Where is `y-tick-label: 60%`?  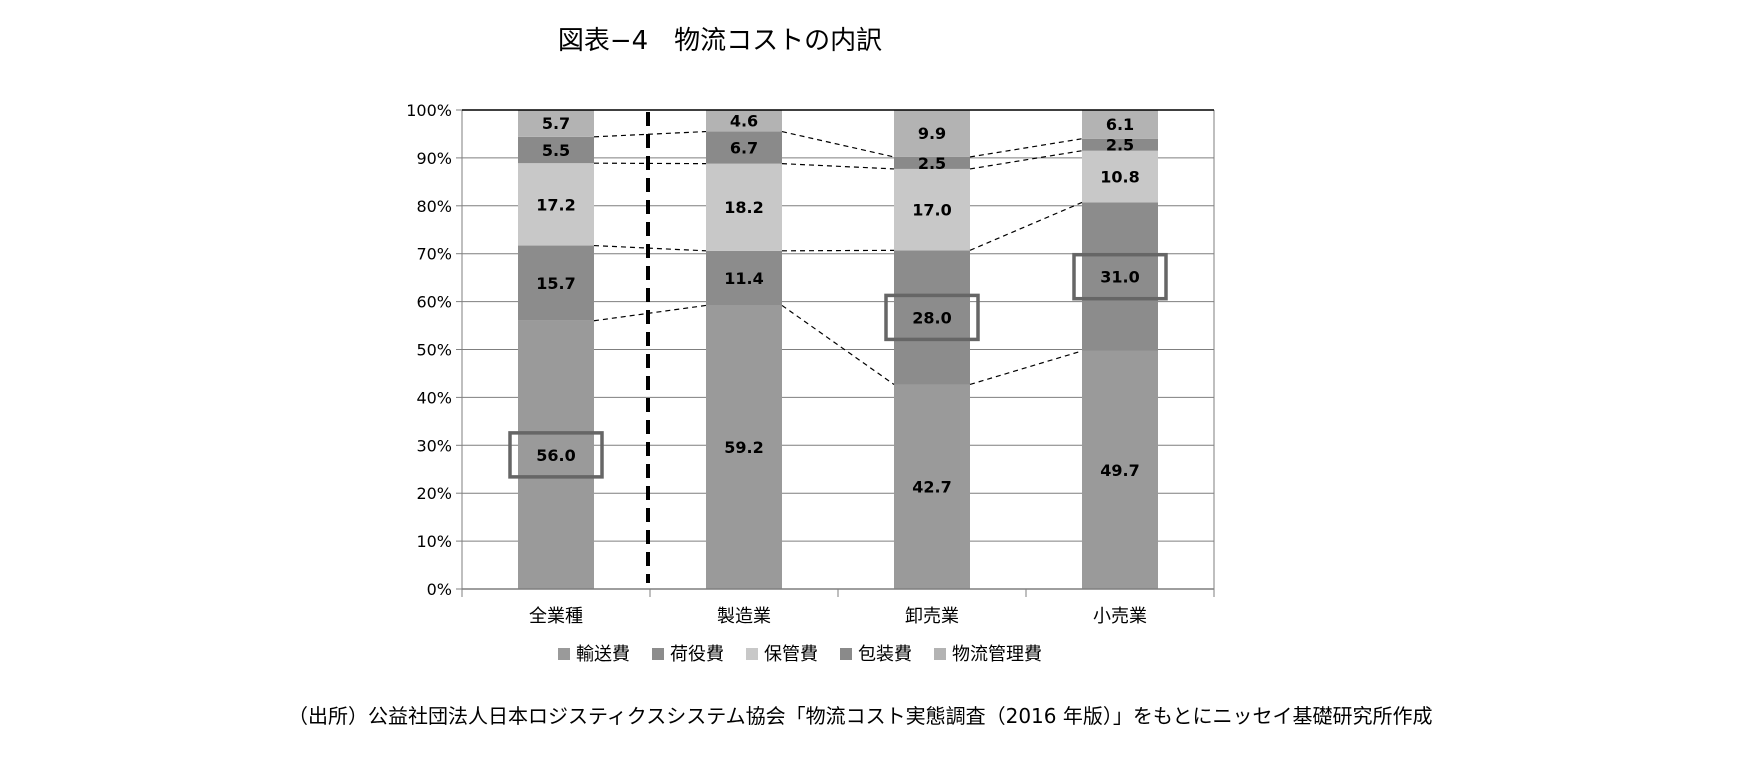 y-tick-label: 60% is located at coordinates (434, 302).